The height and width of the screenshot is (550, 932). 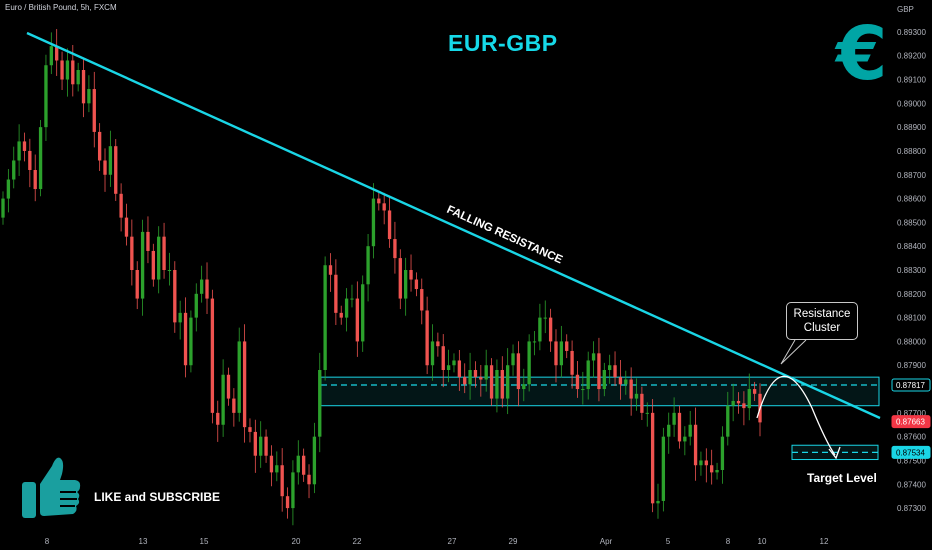 What do you see at coordinates (911, 56) in the screenshot?
I see `price-tick-label: 0.89200` at bounding box center [911, 56].